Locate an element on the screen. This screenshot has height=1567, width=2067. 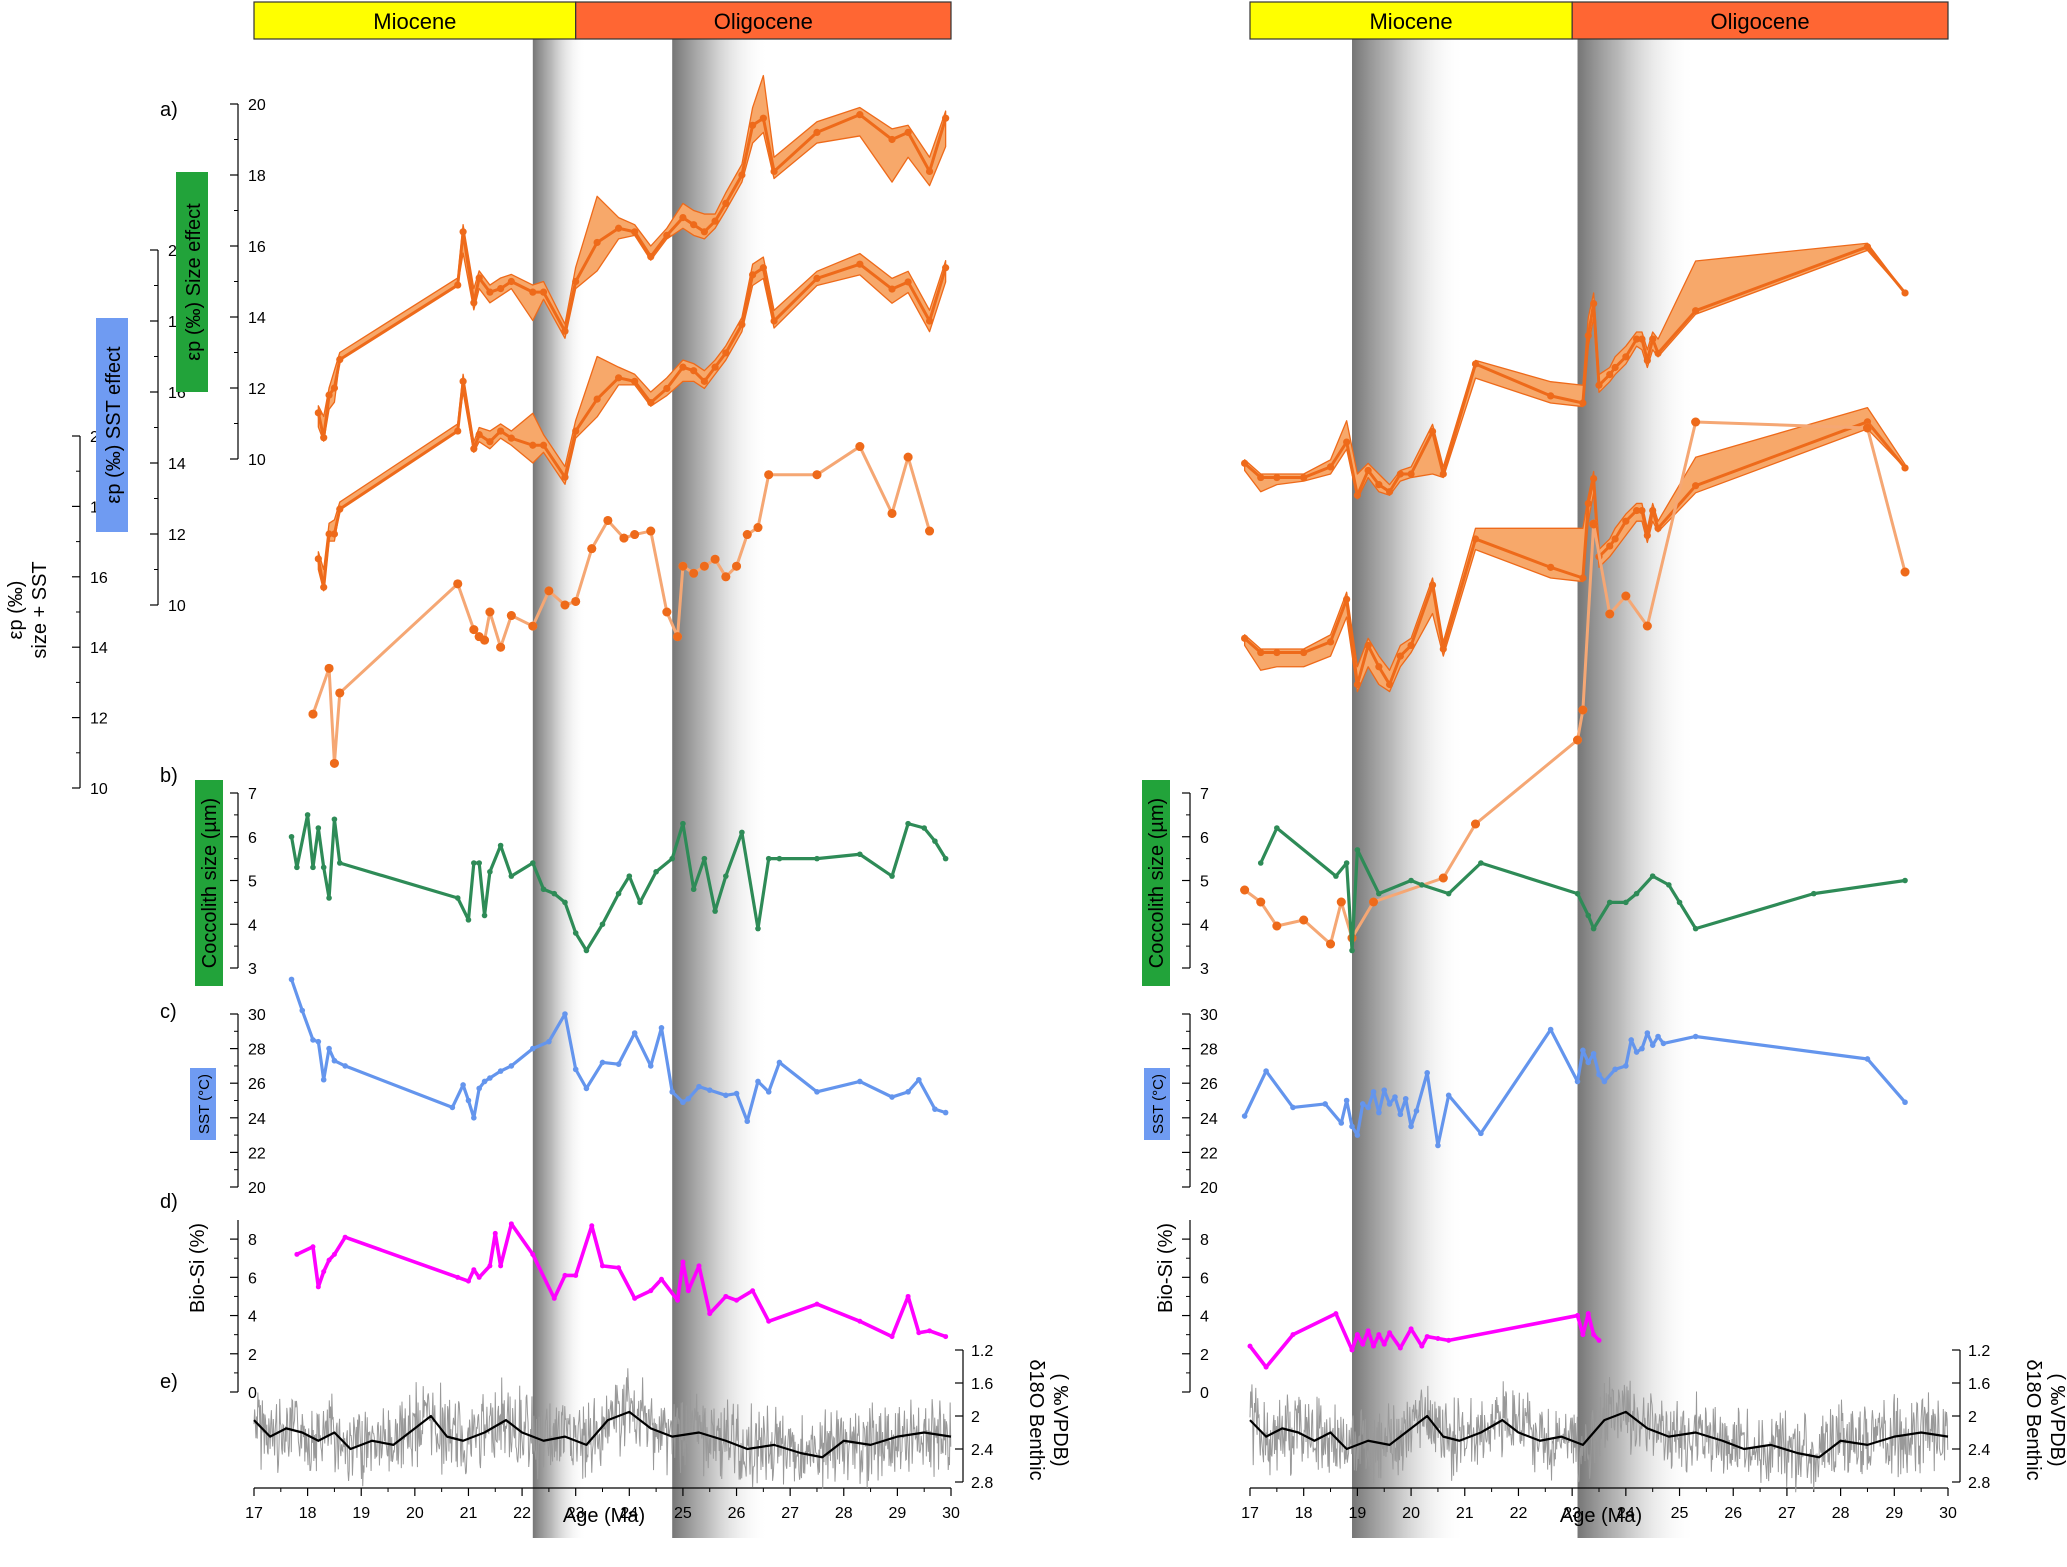
right-sst-line is located at coordinates (1575, 1087).